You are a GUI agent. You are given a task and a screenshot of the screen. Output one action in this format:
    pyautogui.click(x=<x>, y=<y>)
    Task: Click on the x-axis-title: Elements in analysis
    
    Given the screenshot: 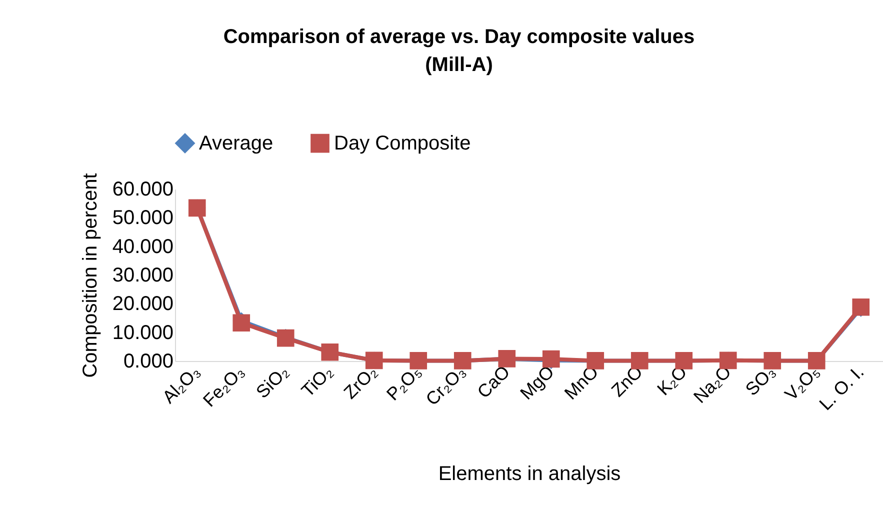 What is the action you would take?
    pyautogui.click(x=529, y=474)
    